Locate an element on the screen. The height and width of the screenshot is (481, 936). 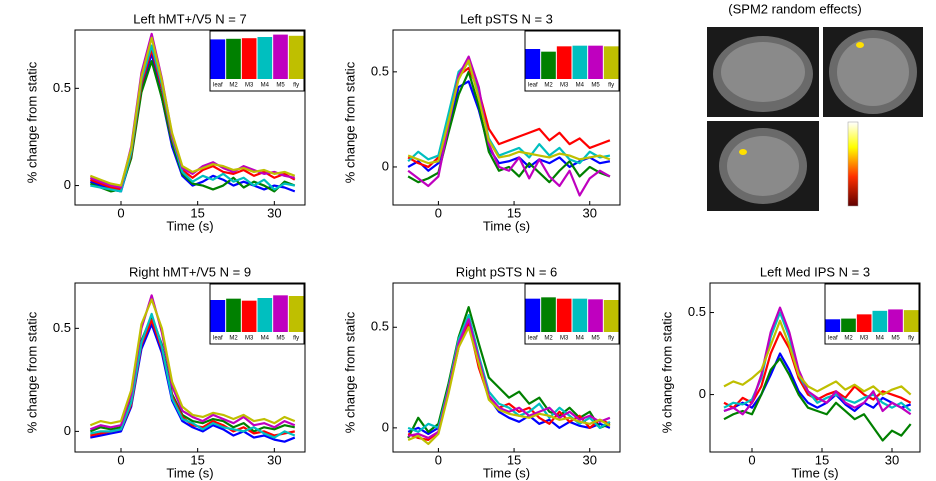
chart-title: Right hMT+/V5 N = 9 is located at coordinates (190, 271).